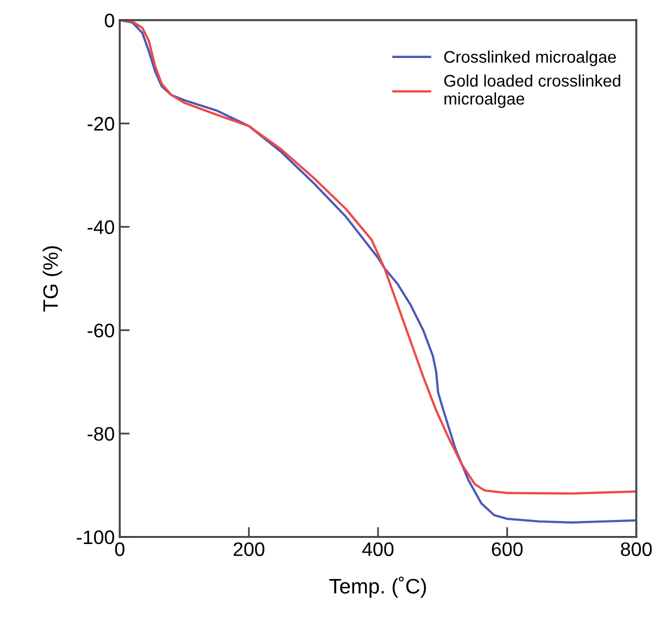  I want to click on y-tick-label: -20, so click(101, 123).